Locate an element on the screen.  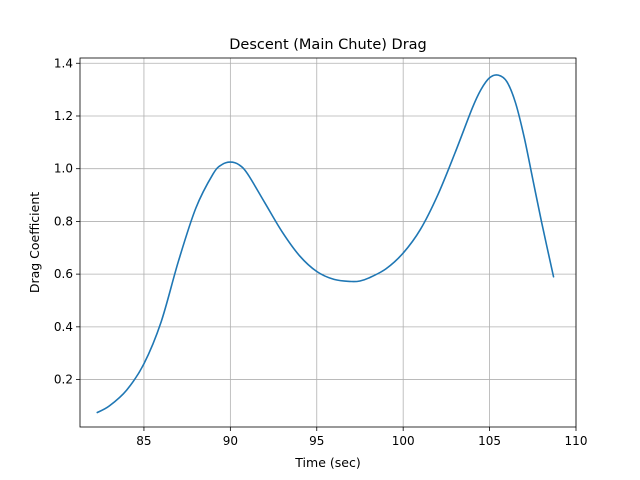
y-tick-label: 1.4 is located at coordinates (63, 63).